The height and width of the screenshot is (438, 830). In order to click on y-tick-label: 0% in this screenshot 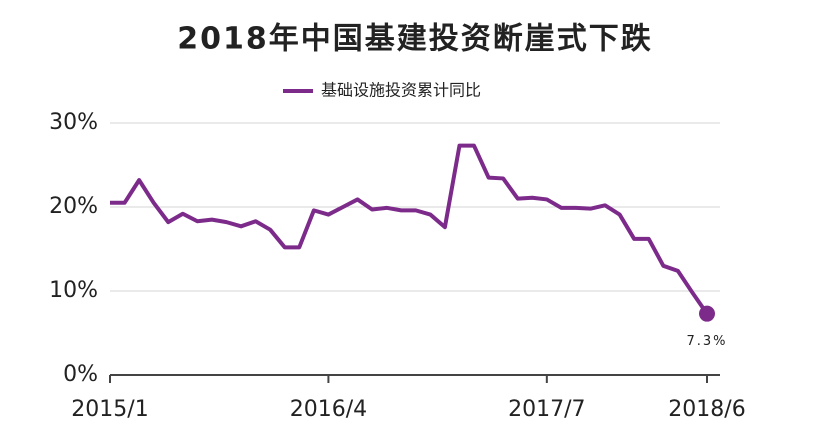, I will do `click(80, 374)`.